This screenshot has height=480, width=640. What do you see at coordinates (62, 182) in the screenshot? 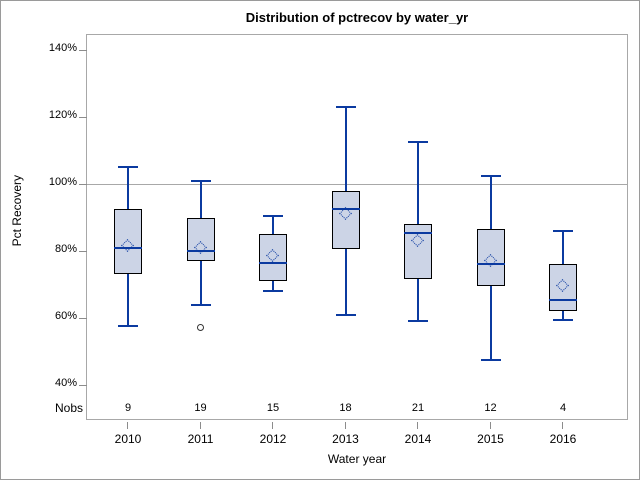
I see `y-axis-tick-label: 100%` at bounding box center [62, 182].